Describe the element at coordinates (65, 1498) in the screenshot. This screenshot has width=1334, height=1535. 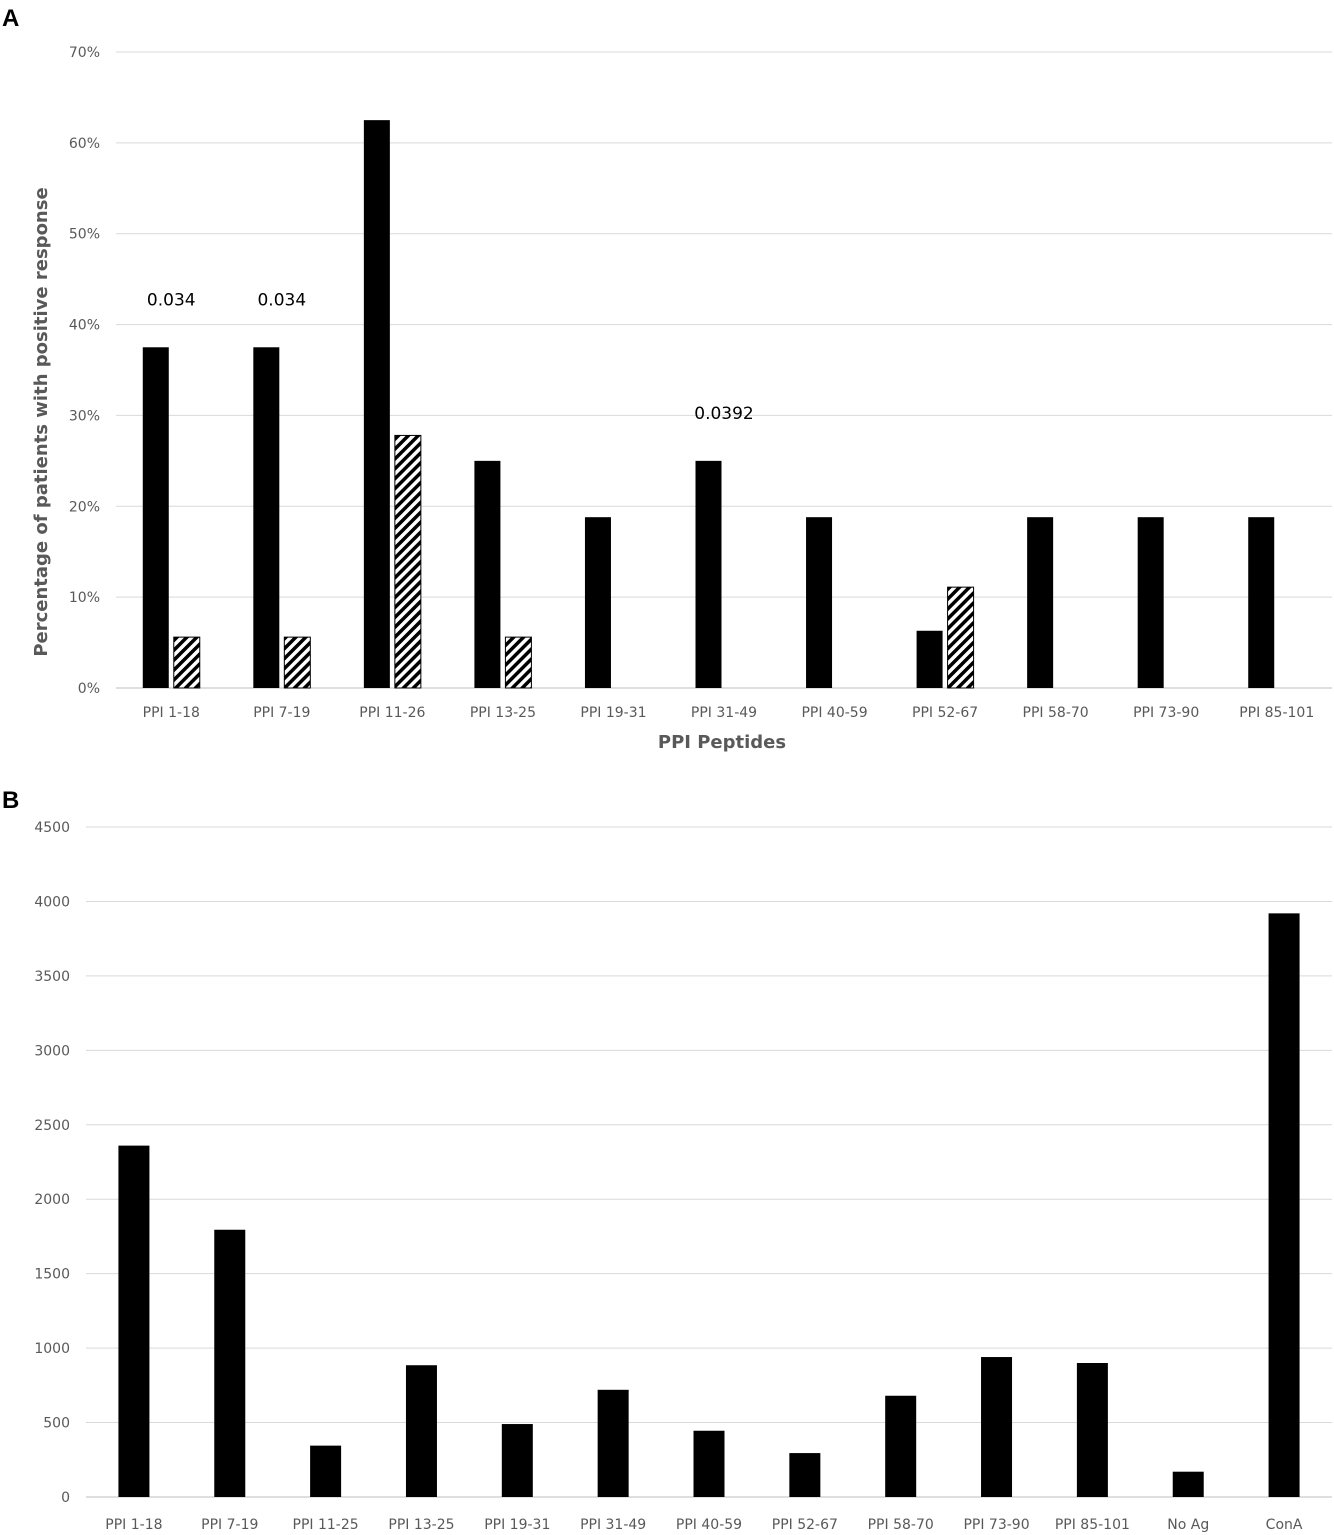
I see `y-tick-label: 0` at that location.